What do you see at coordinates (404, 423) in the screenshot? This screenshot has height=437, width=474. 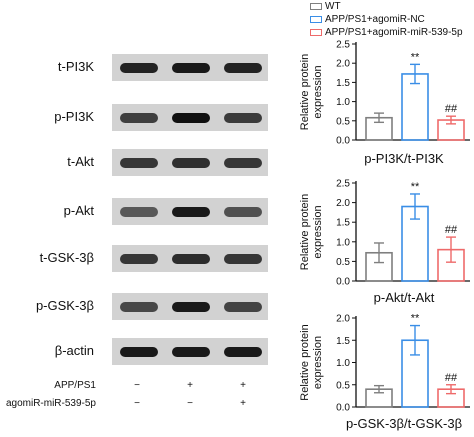 I see `chart-title: p-GSK-3β/t-GSK-3β` at bounding box center [404, 423].